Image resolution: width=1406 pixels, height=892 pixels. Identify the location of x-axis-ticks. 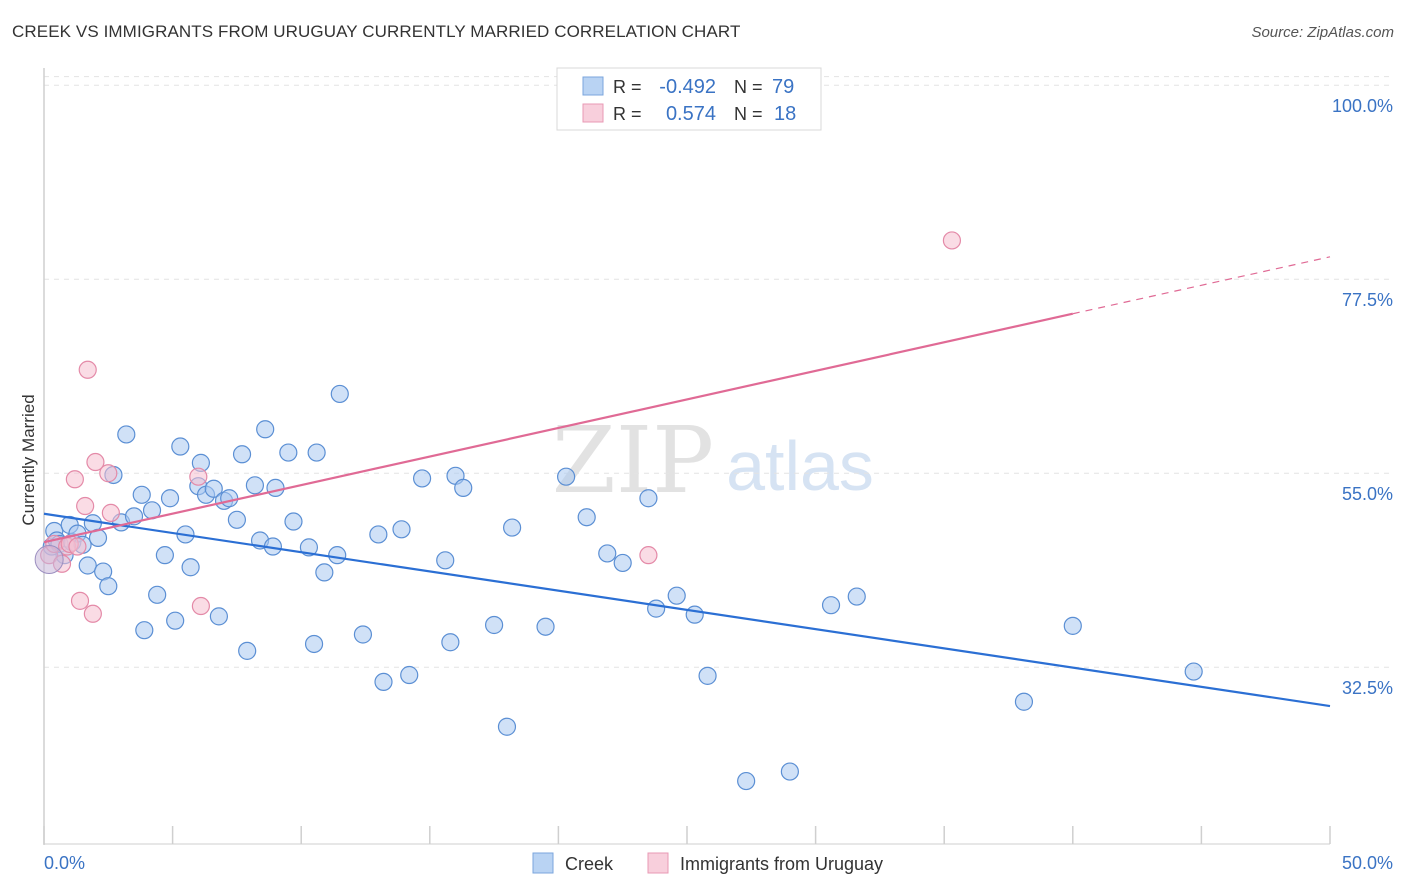
(687, 835).